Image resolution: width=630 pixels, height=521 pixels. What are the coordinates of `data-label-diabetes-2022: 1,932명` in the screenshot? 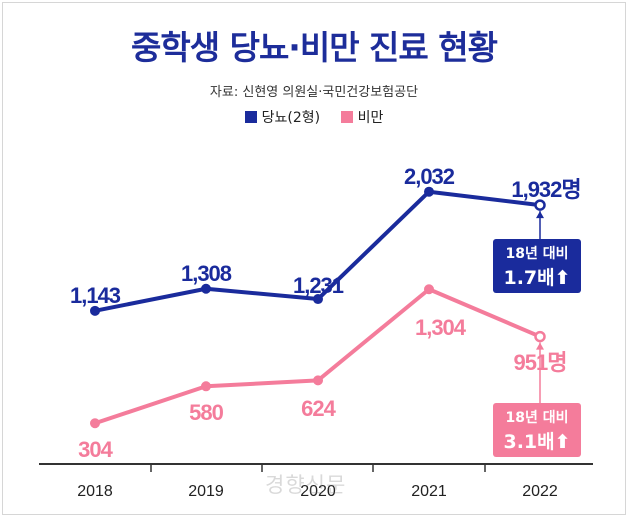 It's located at (545, 189).